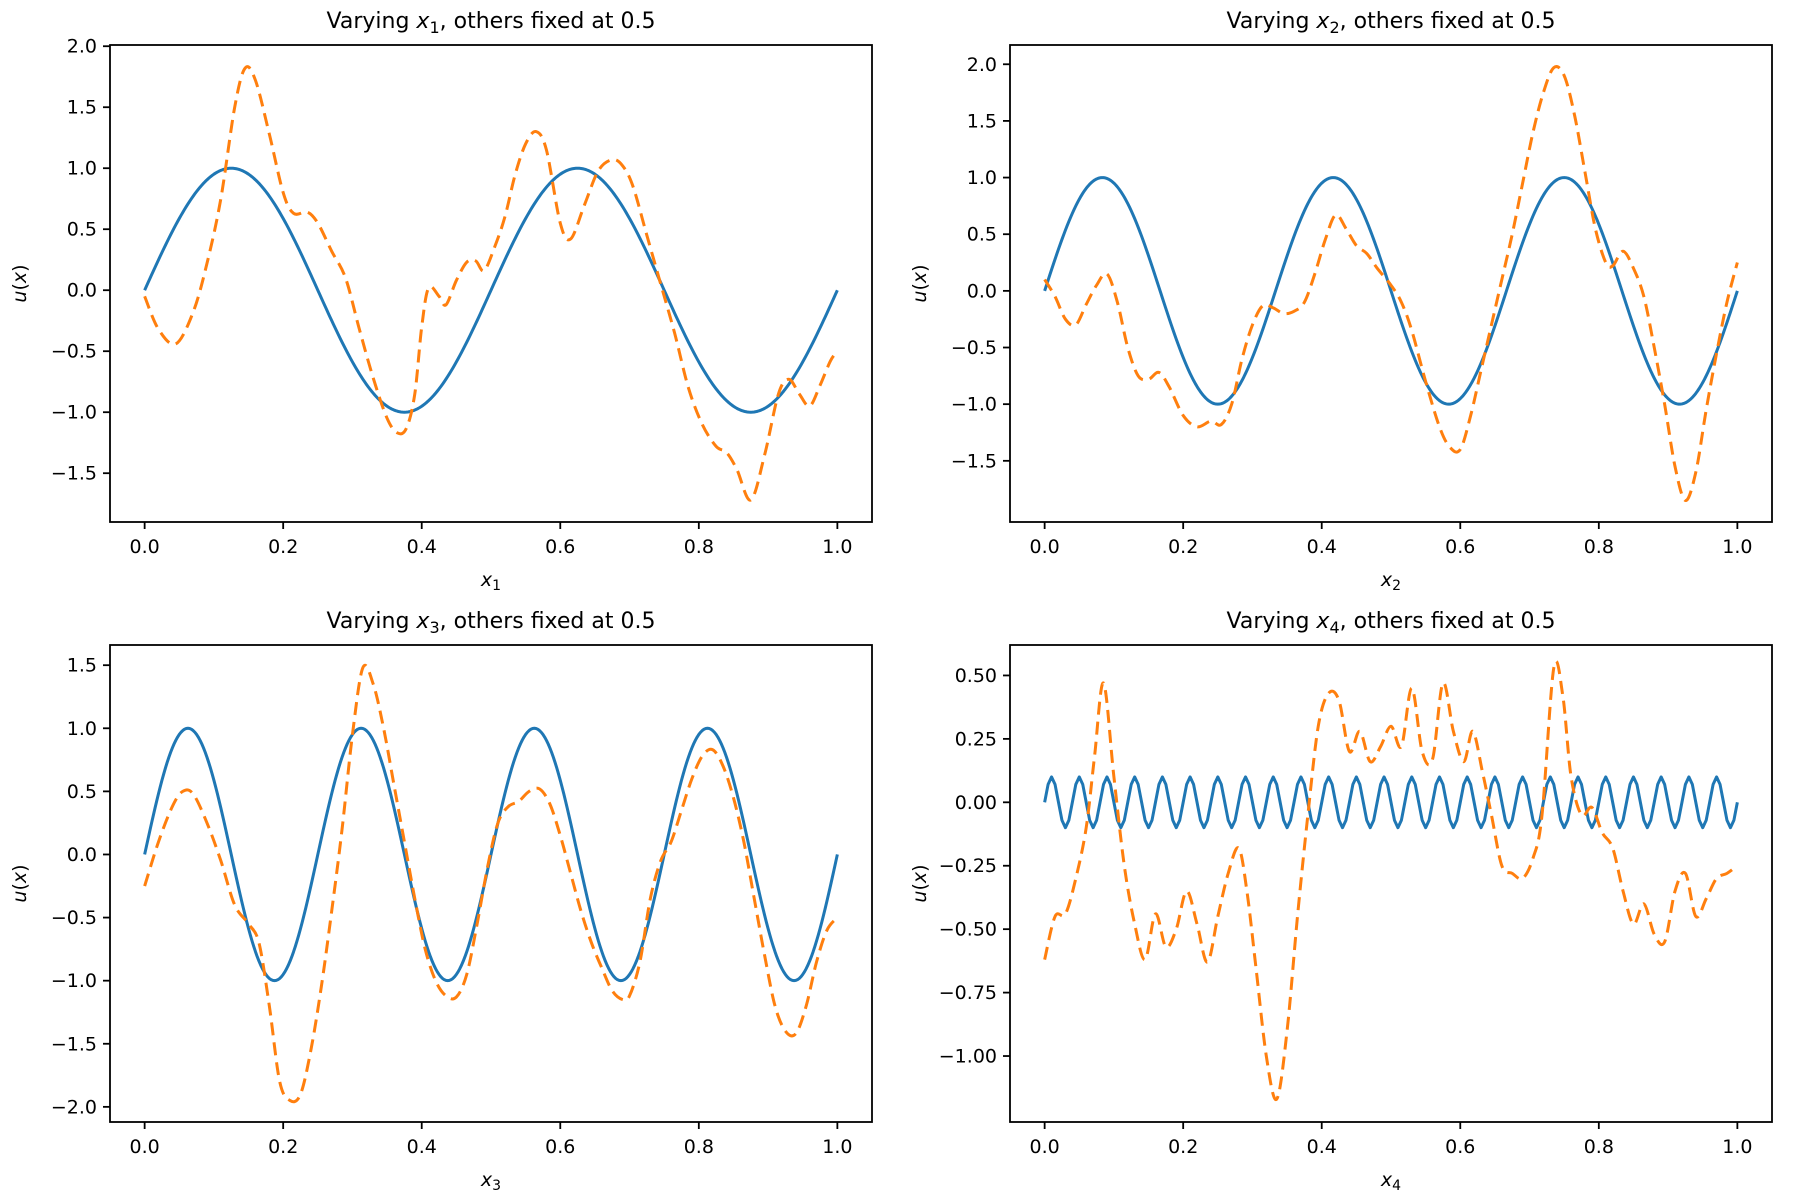 The image size is (1800, 1200). Describe the element at coordinates (1390, 581) in the screenshot. I see `x-axis-label: x2` at that location.